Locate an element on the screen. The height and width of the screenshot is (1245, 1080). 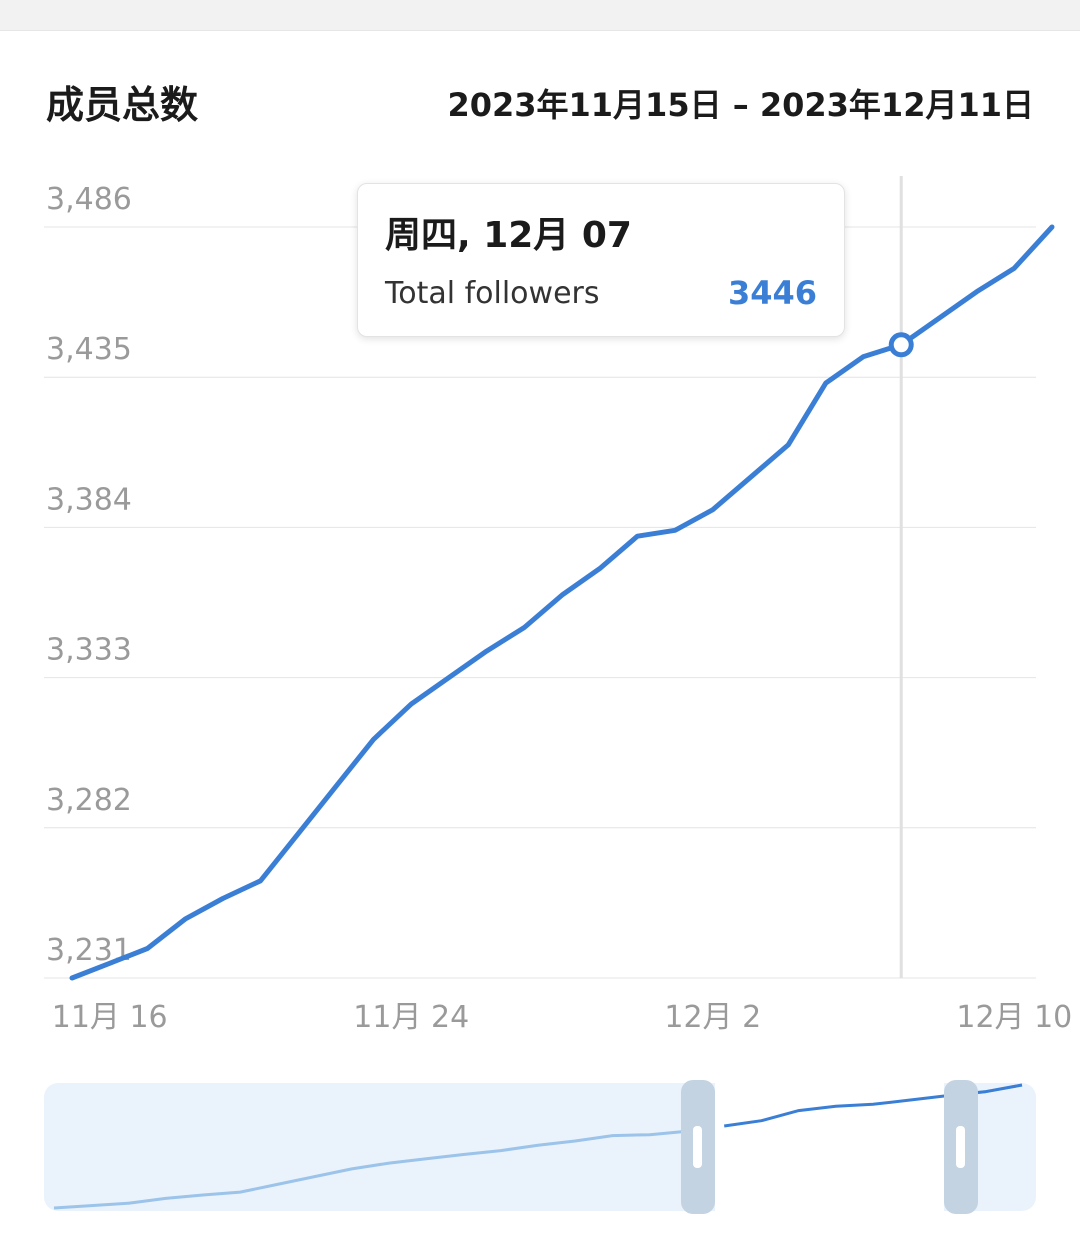
date-range: 2023年11月15日 – 2023年12月11日 is located at coordinates (740, 105).